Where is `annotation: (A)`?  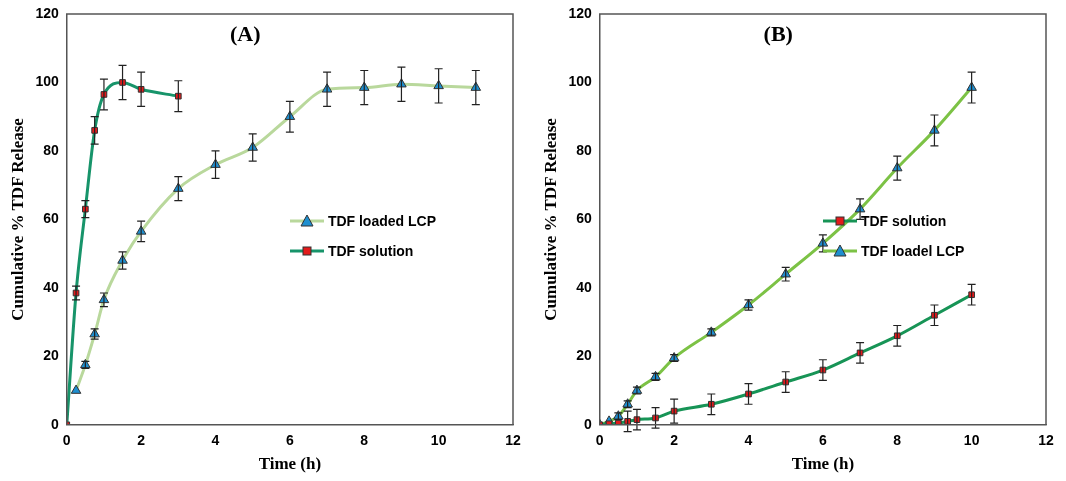 annotation: (A) is located at coordinates (245, 33).